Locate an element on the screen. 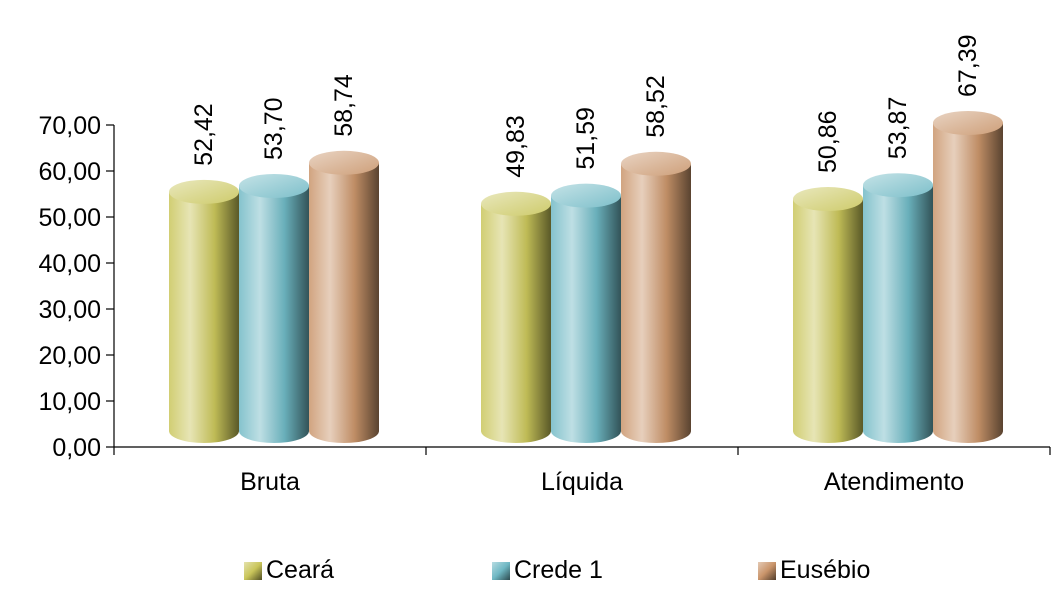  data-label: 50,86 is located at coordinates (828, 141).